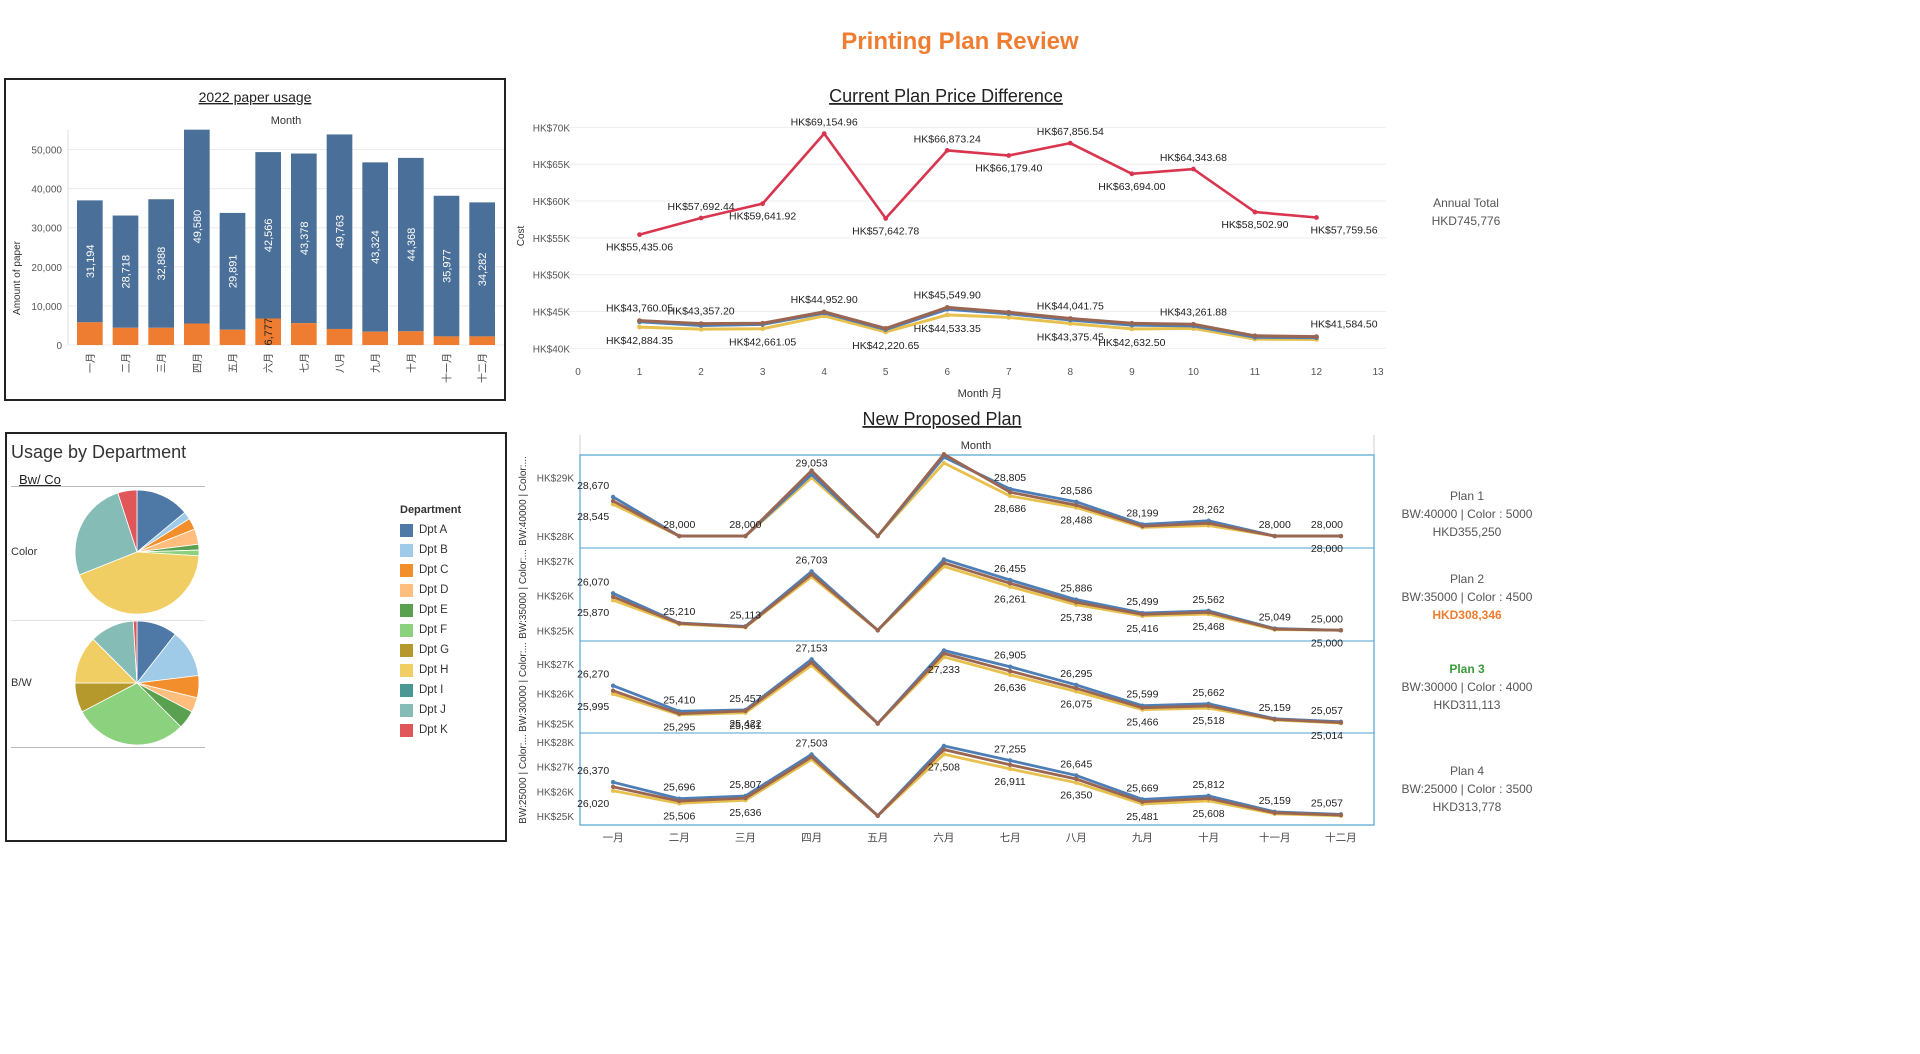 This screenshot has height=1054, width=1920. What do you see at coordinates (1467, 615) in the screenshot?
I see `plan-total: HKD308,346` at bounding box center [1467, 615].